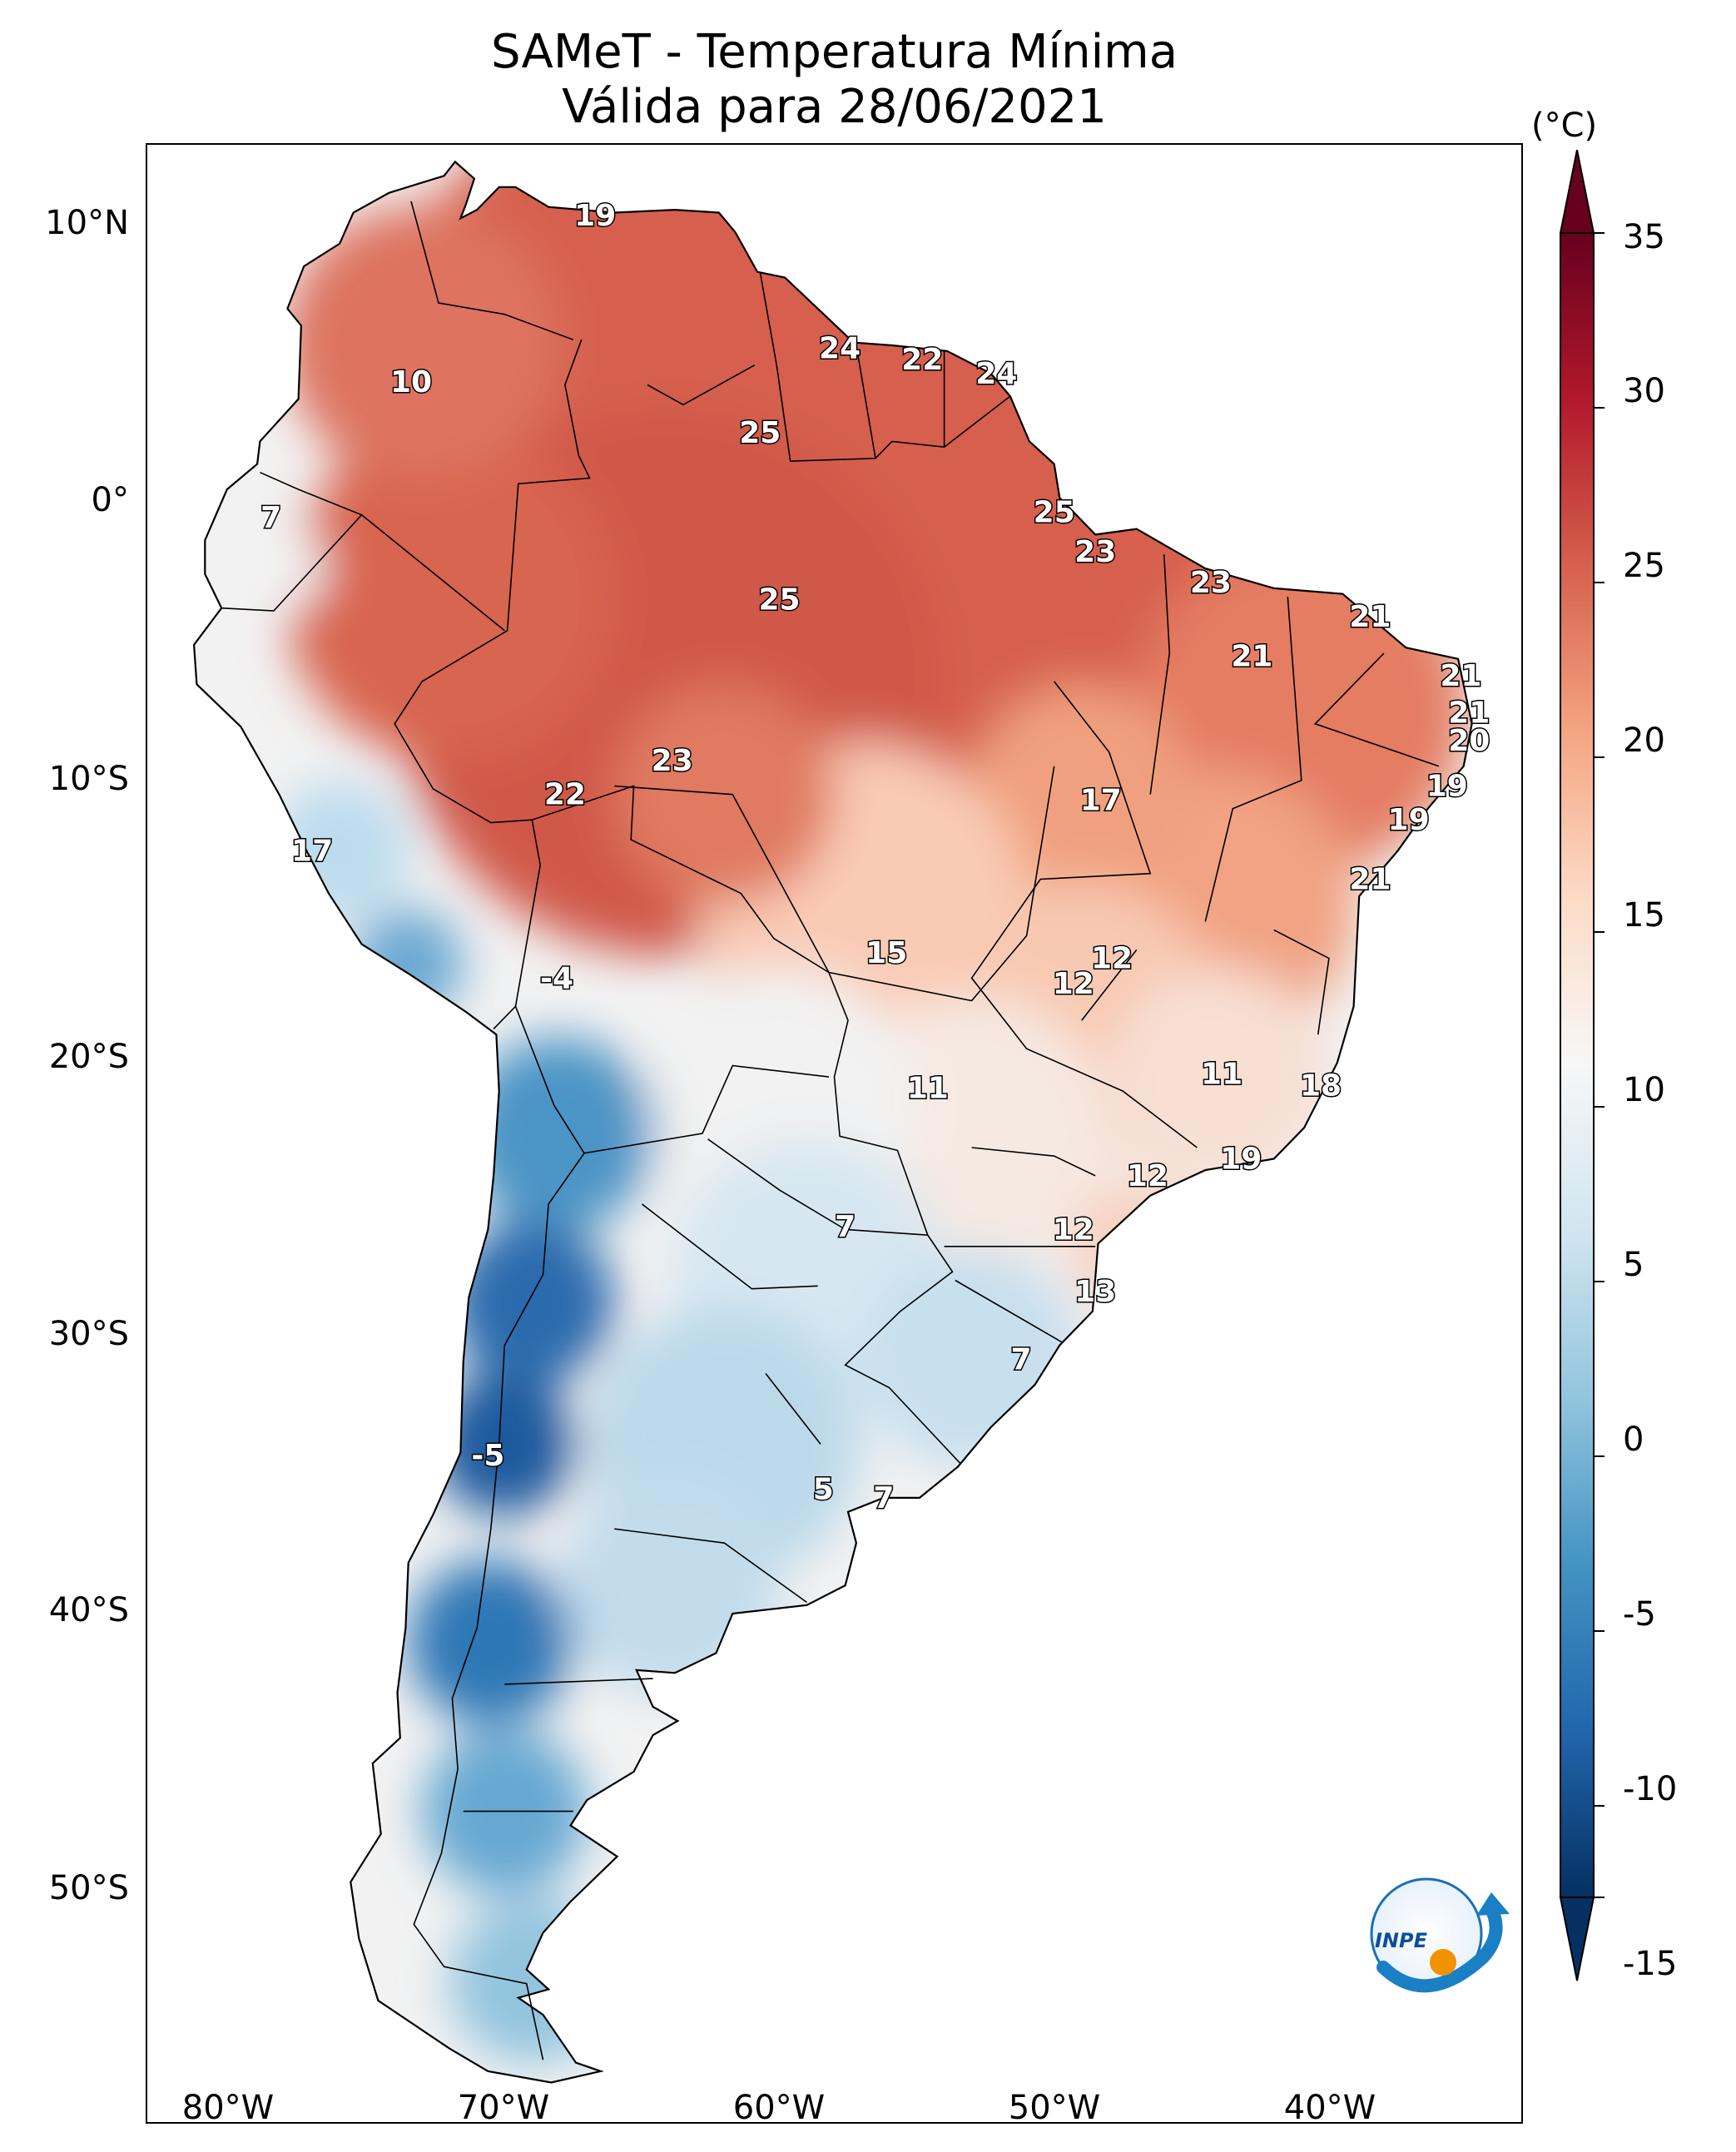 This screenshot has width=1736, height=2152. I want to click on colorbar-tick-minus5: -5, so click(1639, 1614).